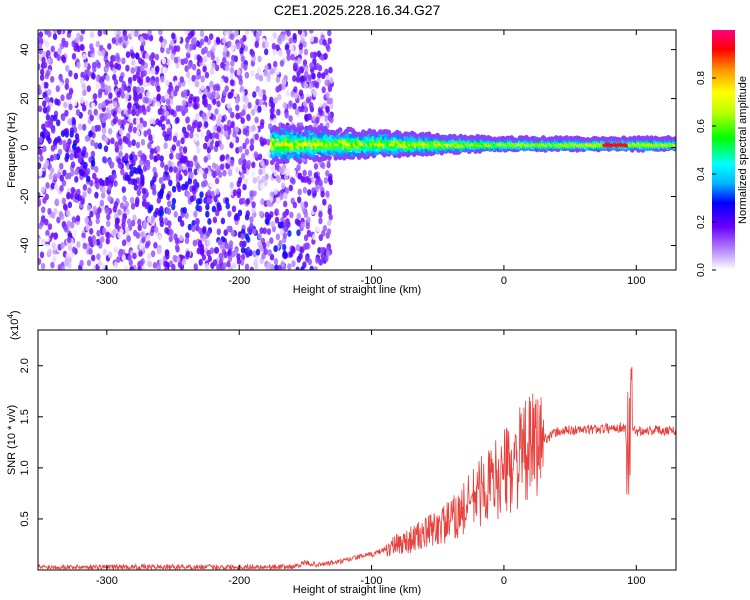  What do you see at coordinates (701, 126) in the screenshot?
I see `colorbar-tick-label: 0.6` at bounding box center [701, 126].